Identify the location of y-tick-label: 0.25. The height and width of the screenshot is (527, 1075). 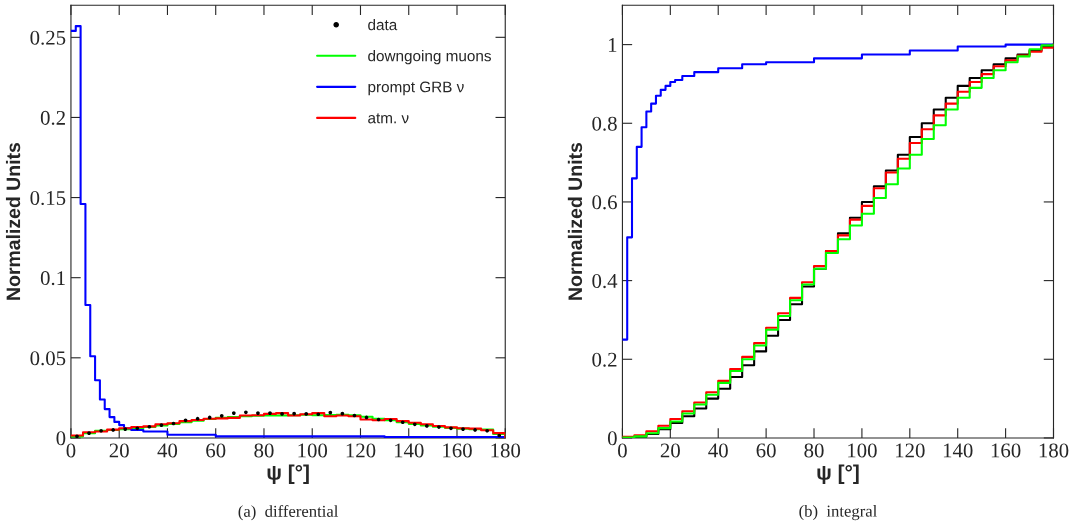
(48, 37).